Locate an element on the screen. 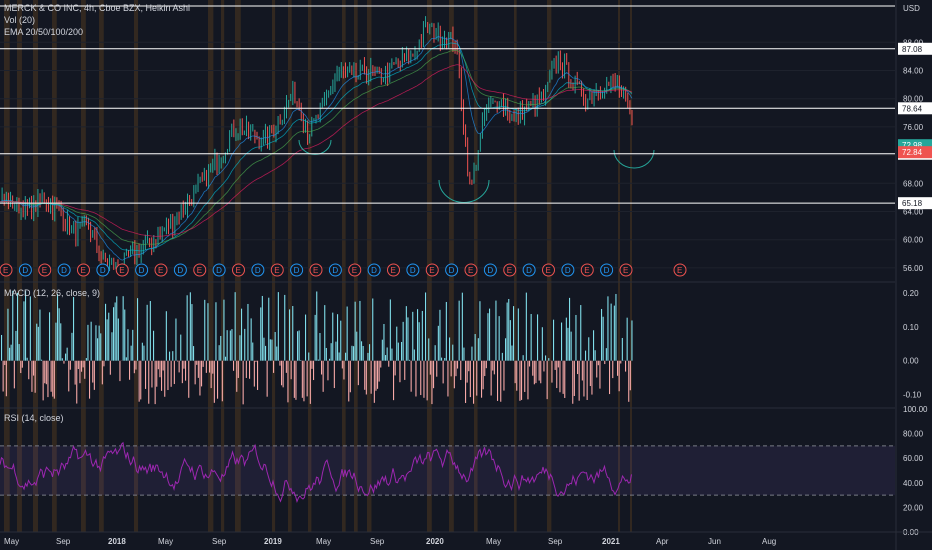  ema-indicator-label: EMA 20/50/100/200 is located at coordinates (44, 32).